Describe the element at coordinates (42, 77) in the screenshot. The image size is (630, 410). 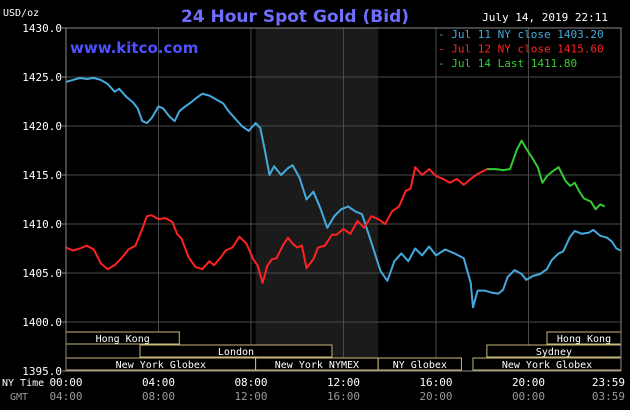
I see `y-tick-label: 1425.0` at that location.